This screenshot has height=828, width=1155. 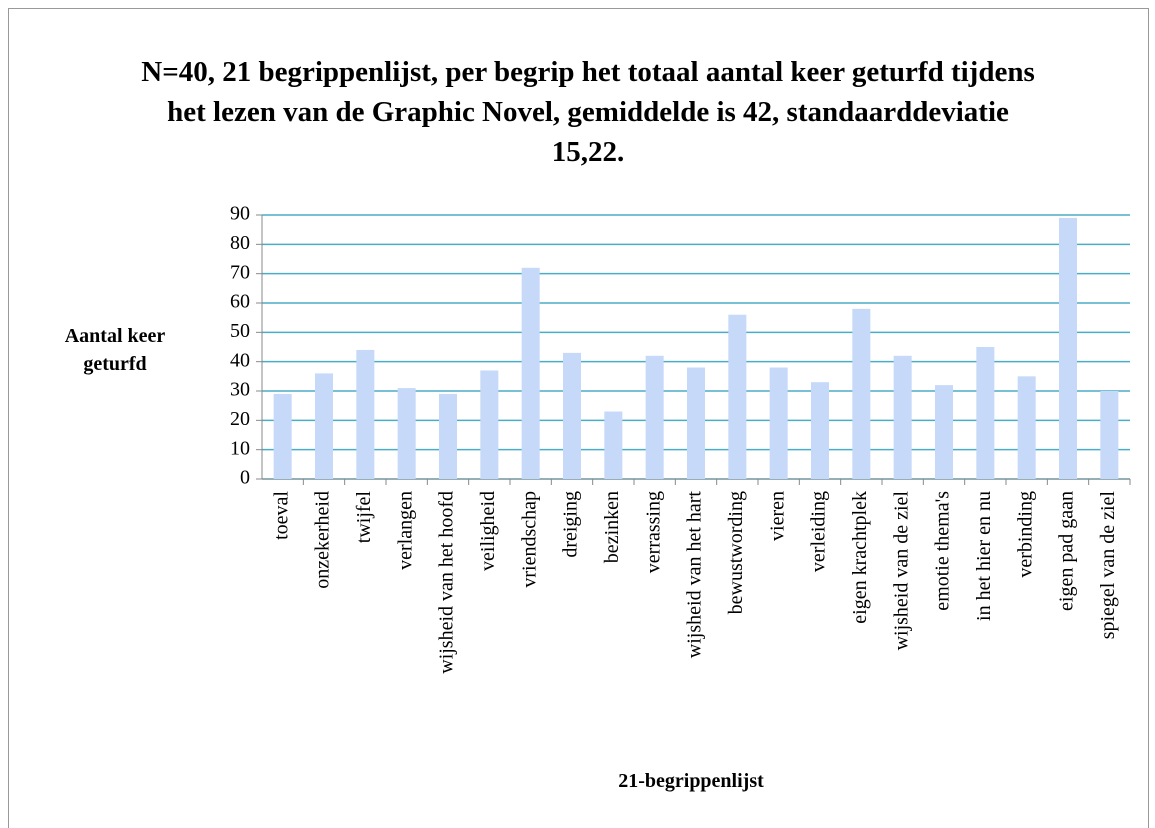 I want to click on y-tick-label: 50, so click(x=240, y=331).